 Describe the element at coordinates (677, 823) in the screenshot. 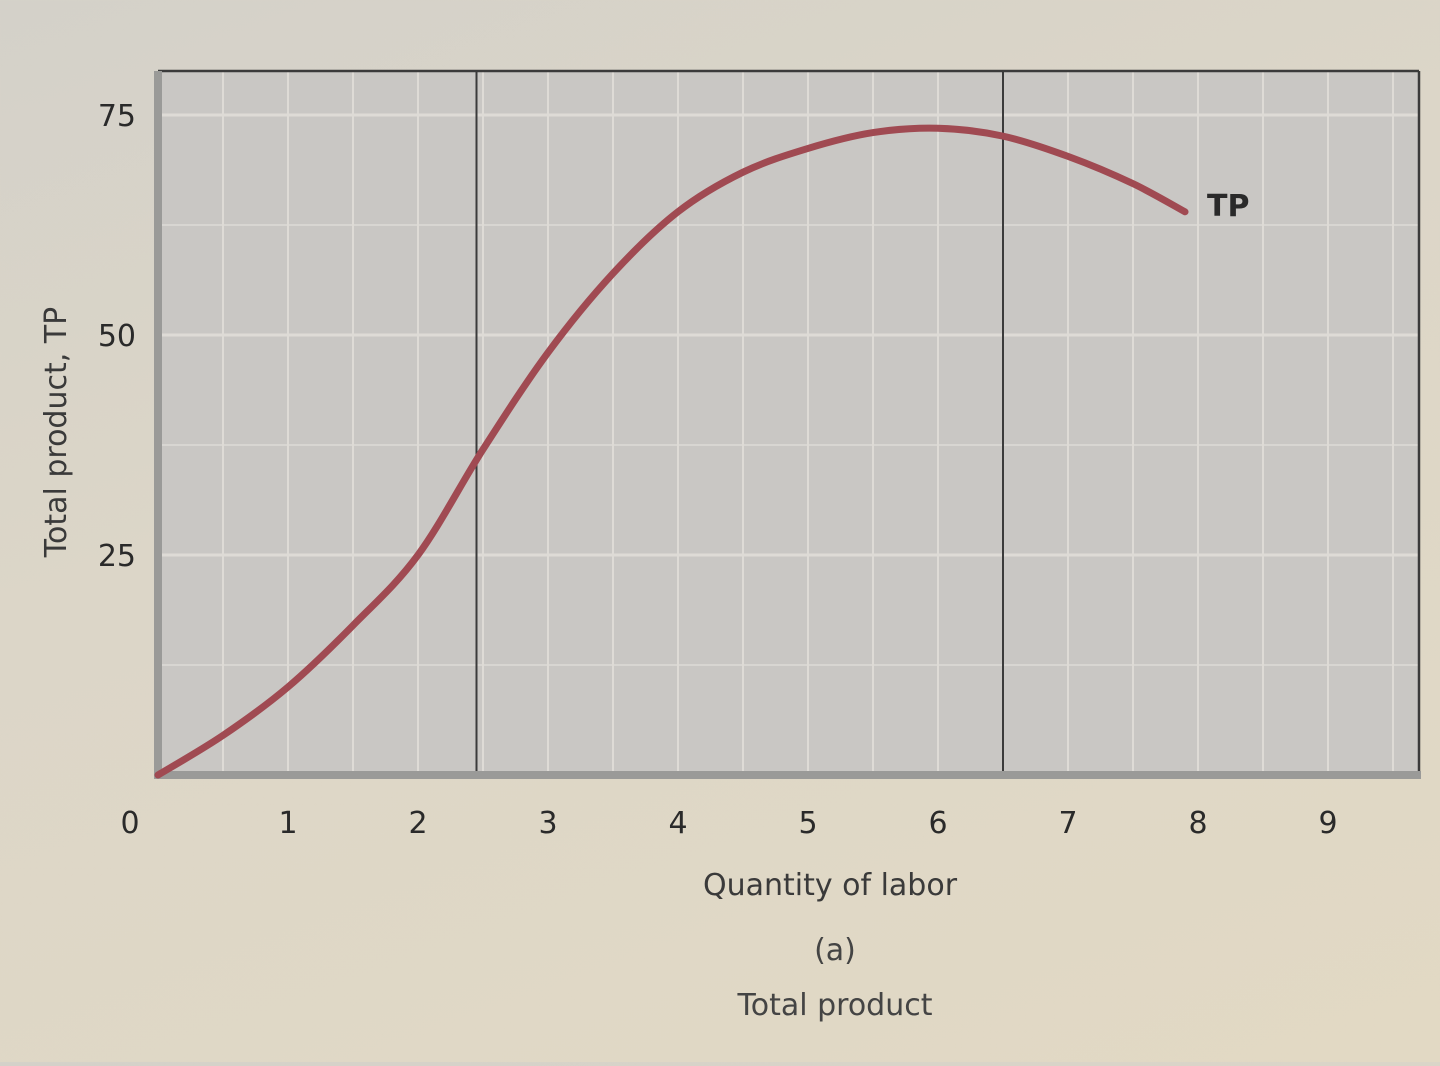

I see `x-tick-label: 4` at that location.